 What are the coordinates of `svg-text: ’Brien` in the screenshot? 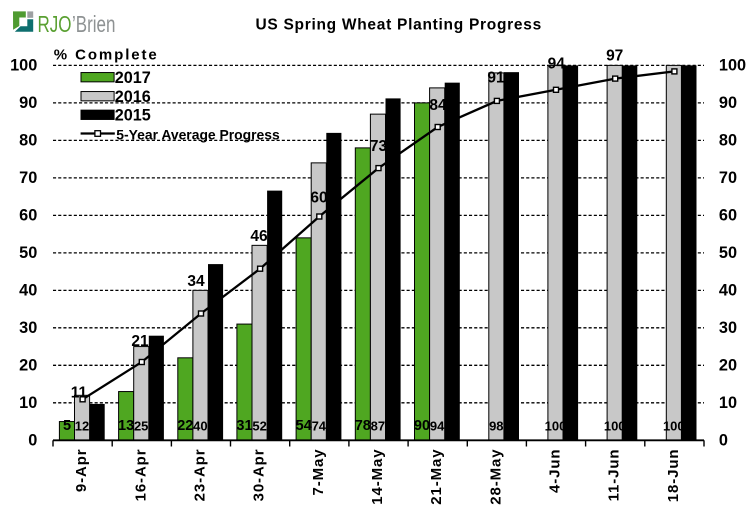 It's located at (93, 25).